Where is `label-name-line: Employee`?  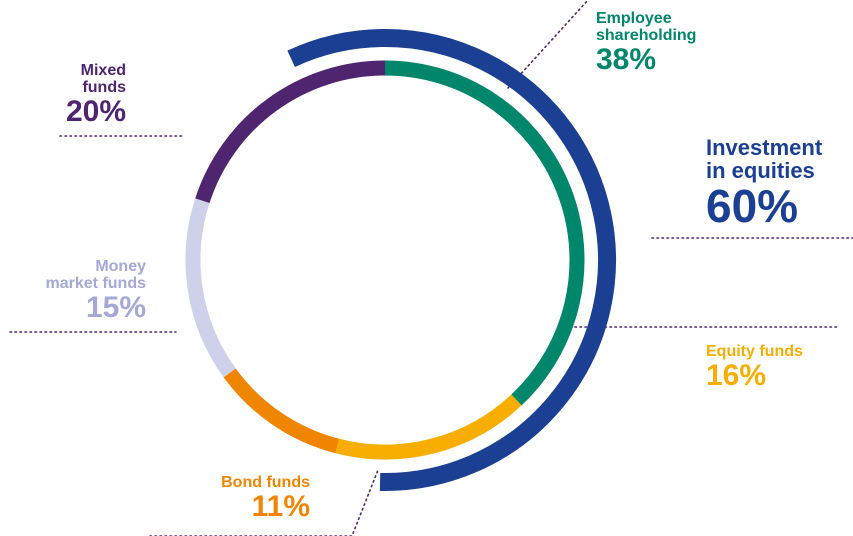 label-name-line: Employee is located at coordinates (634, 18).